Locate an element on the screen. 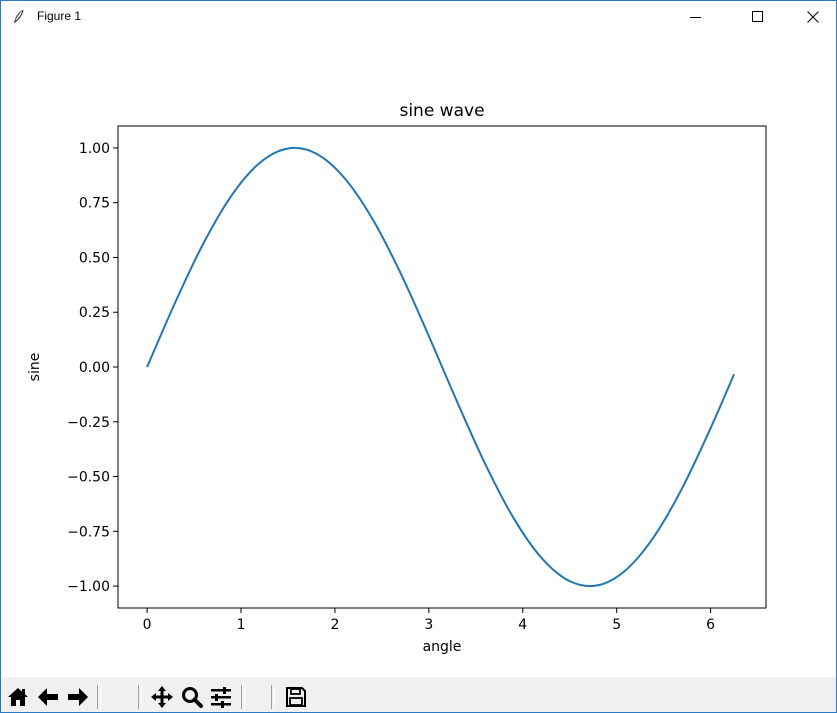 Image resolution: width=837 pixels, height=713 pixels. home-button is located at coordinates (18, 696).